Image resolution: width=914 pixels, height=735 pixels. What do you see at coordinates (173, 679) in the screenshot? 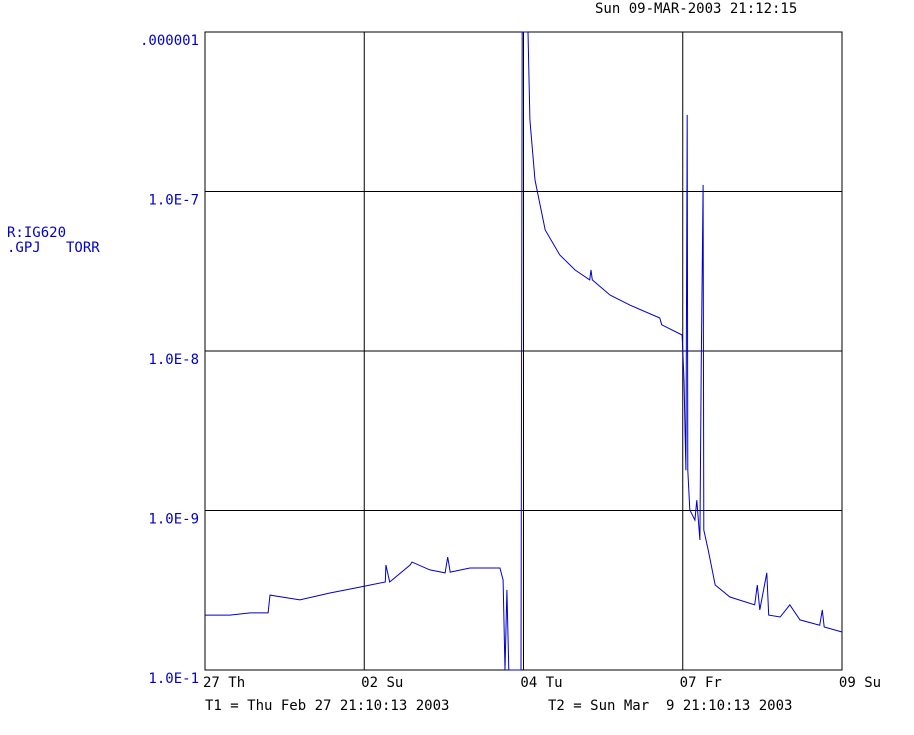
I see `y-tick-label: 1.0E-1` at bounding box center [173, 679].